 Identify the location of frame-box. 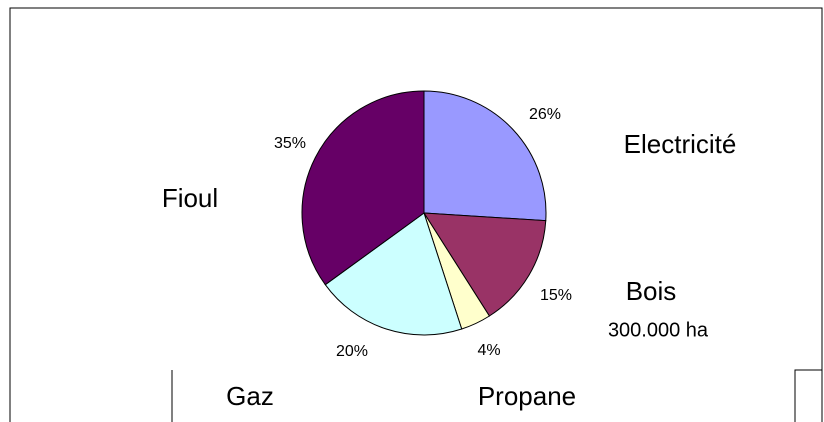
(808, 395).